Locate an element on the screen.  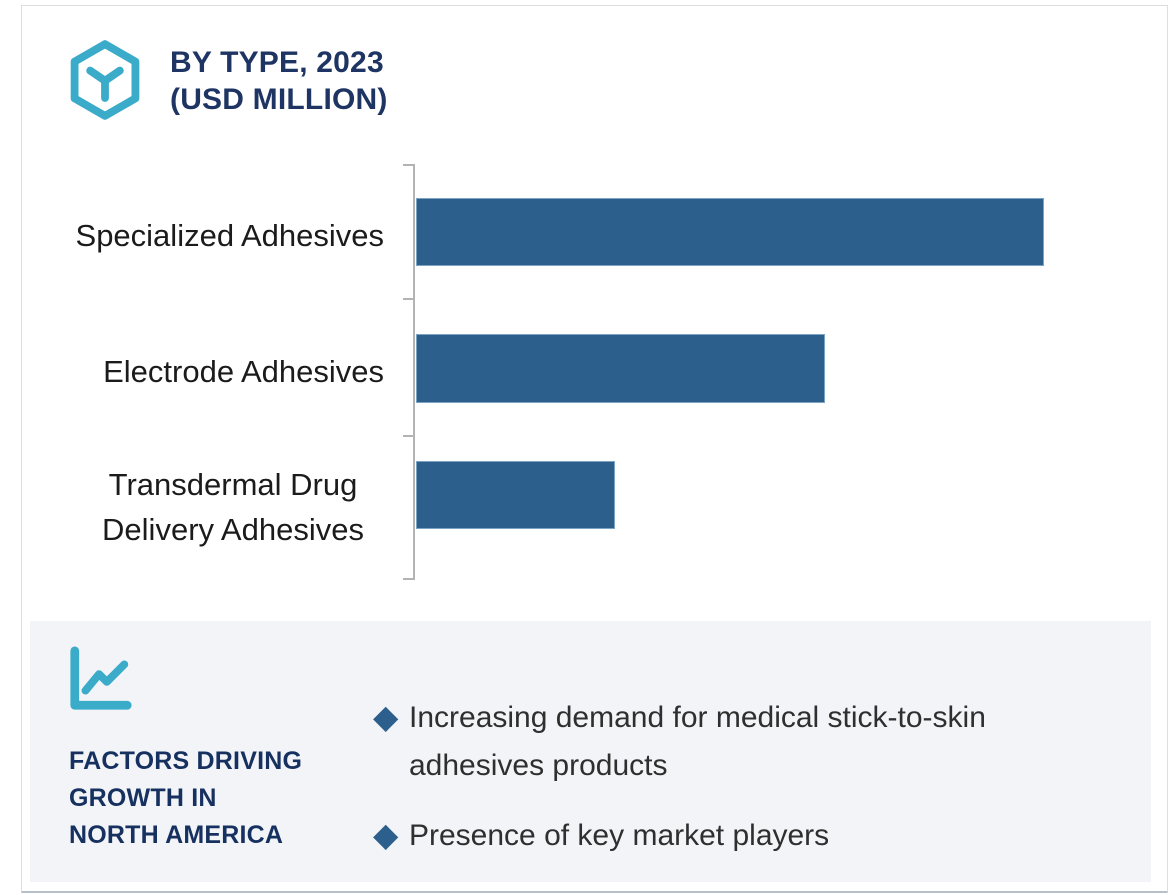
bullet-text: Presence of key market players is located at coordinates (619, 835).